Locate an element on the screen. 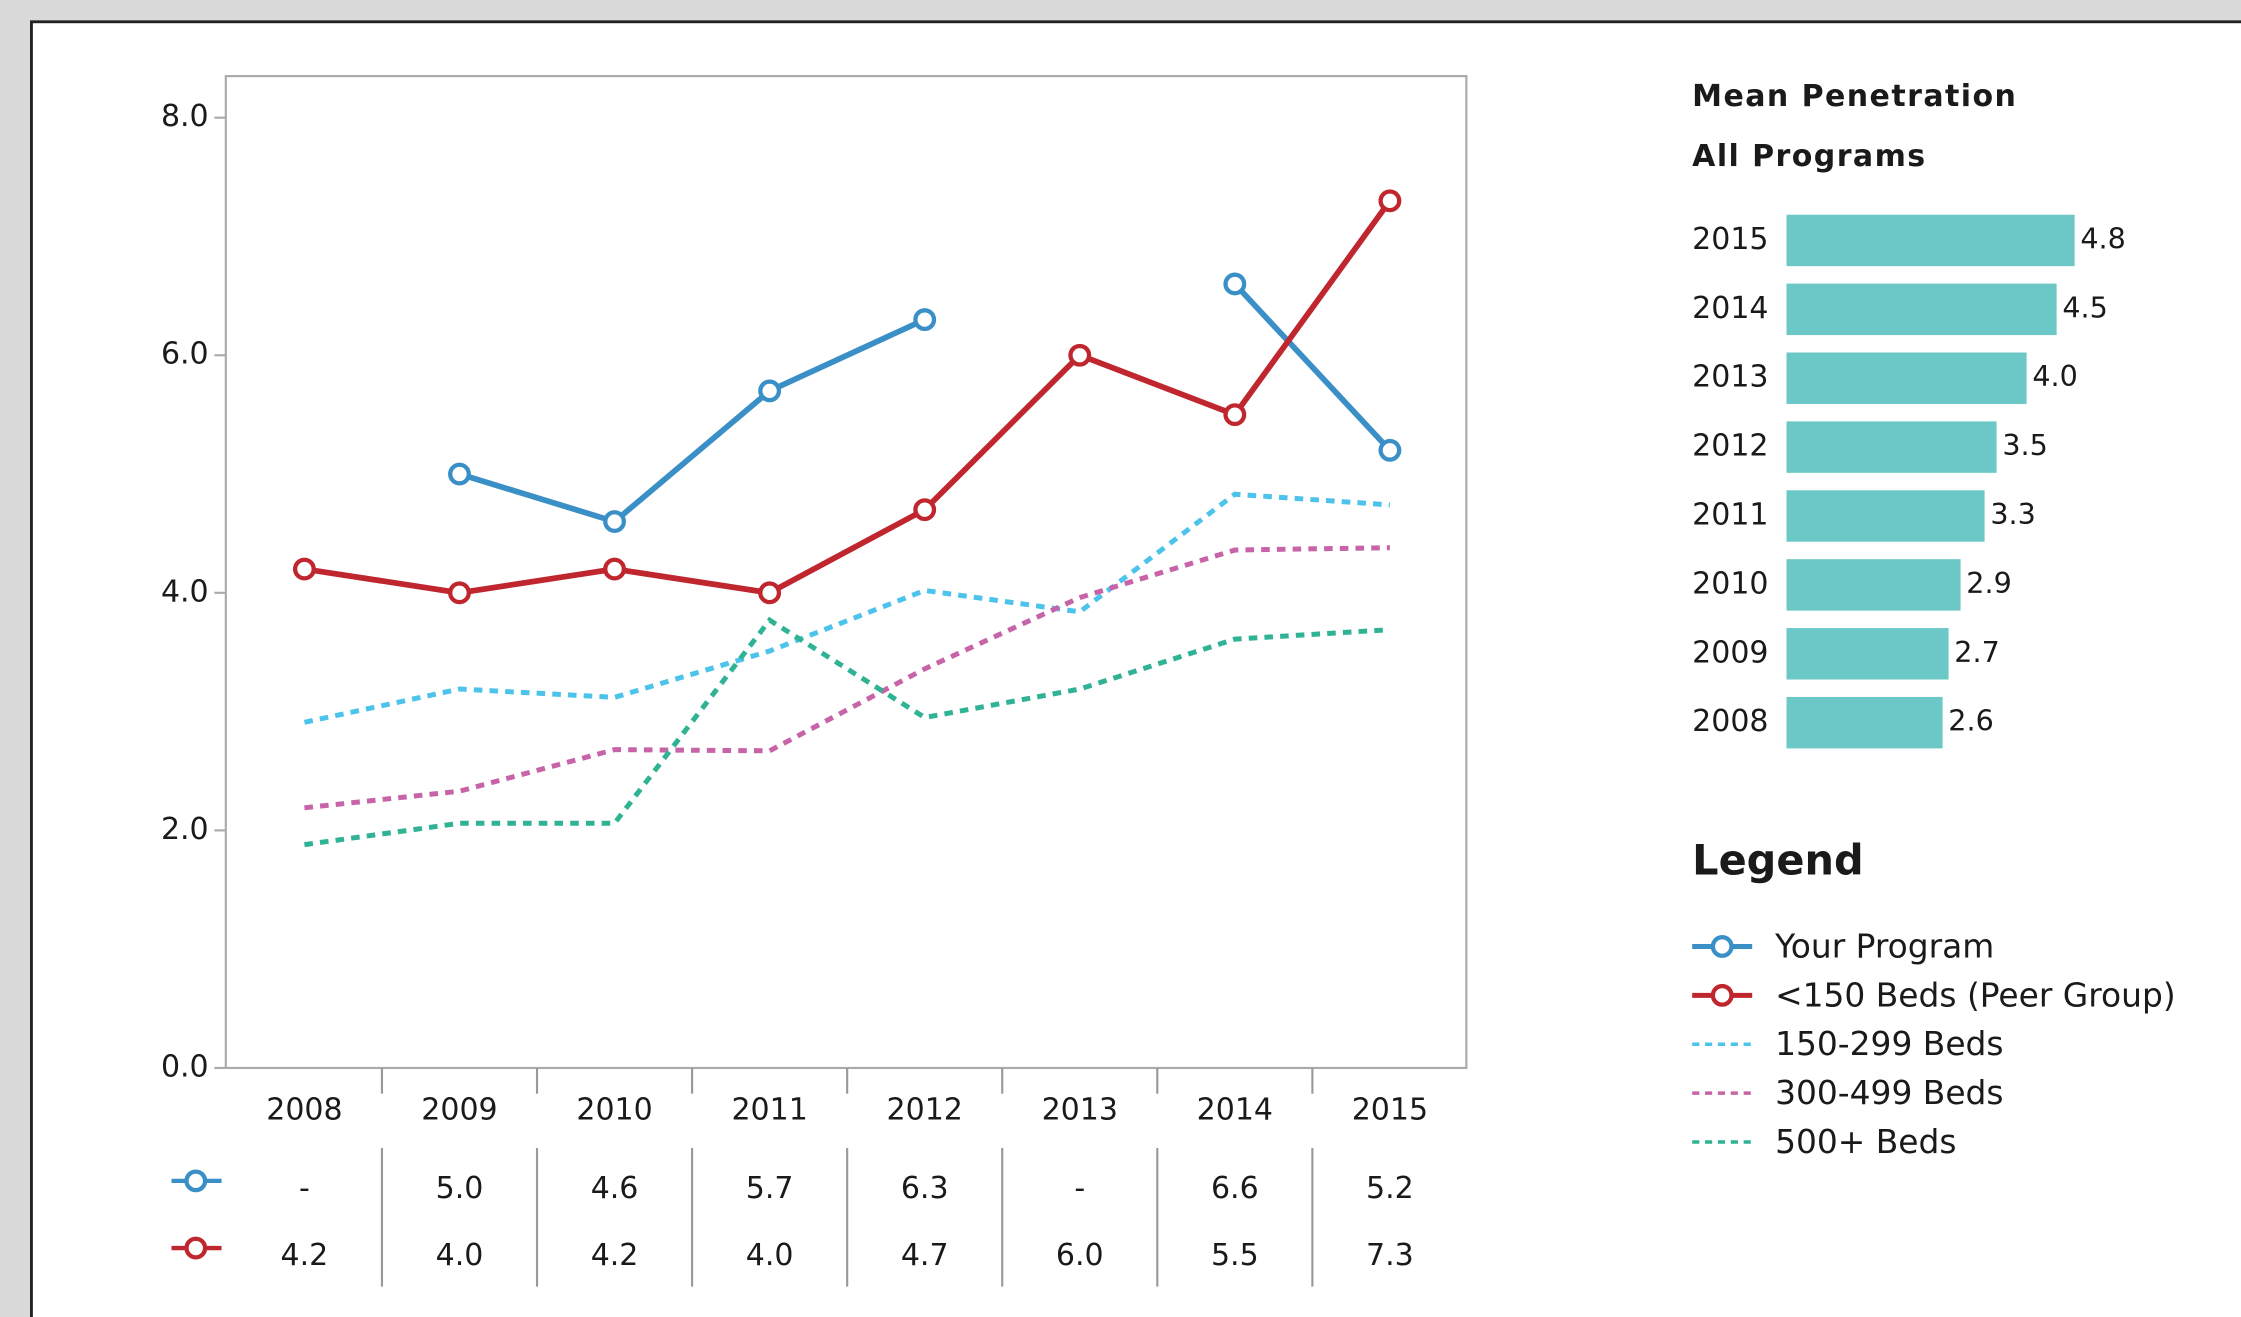  bar-value-label: 4.8 is located at coordinates (2102, 238).